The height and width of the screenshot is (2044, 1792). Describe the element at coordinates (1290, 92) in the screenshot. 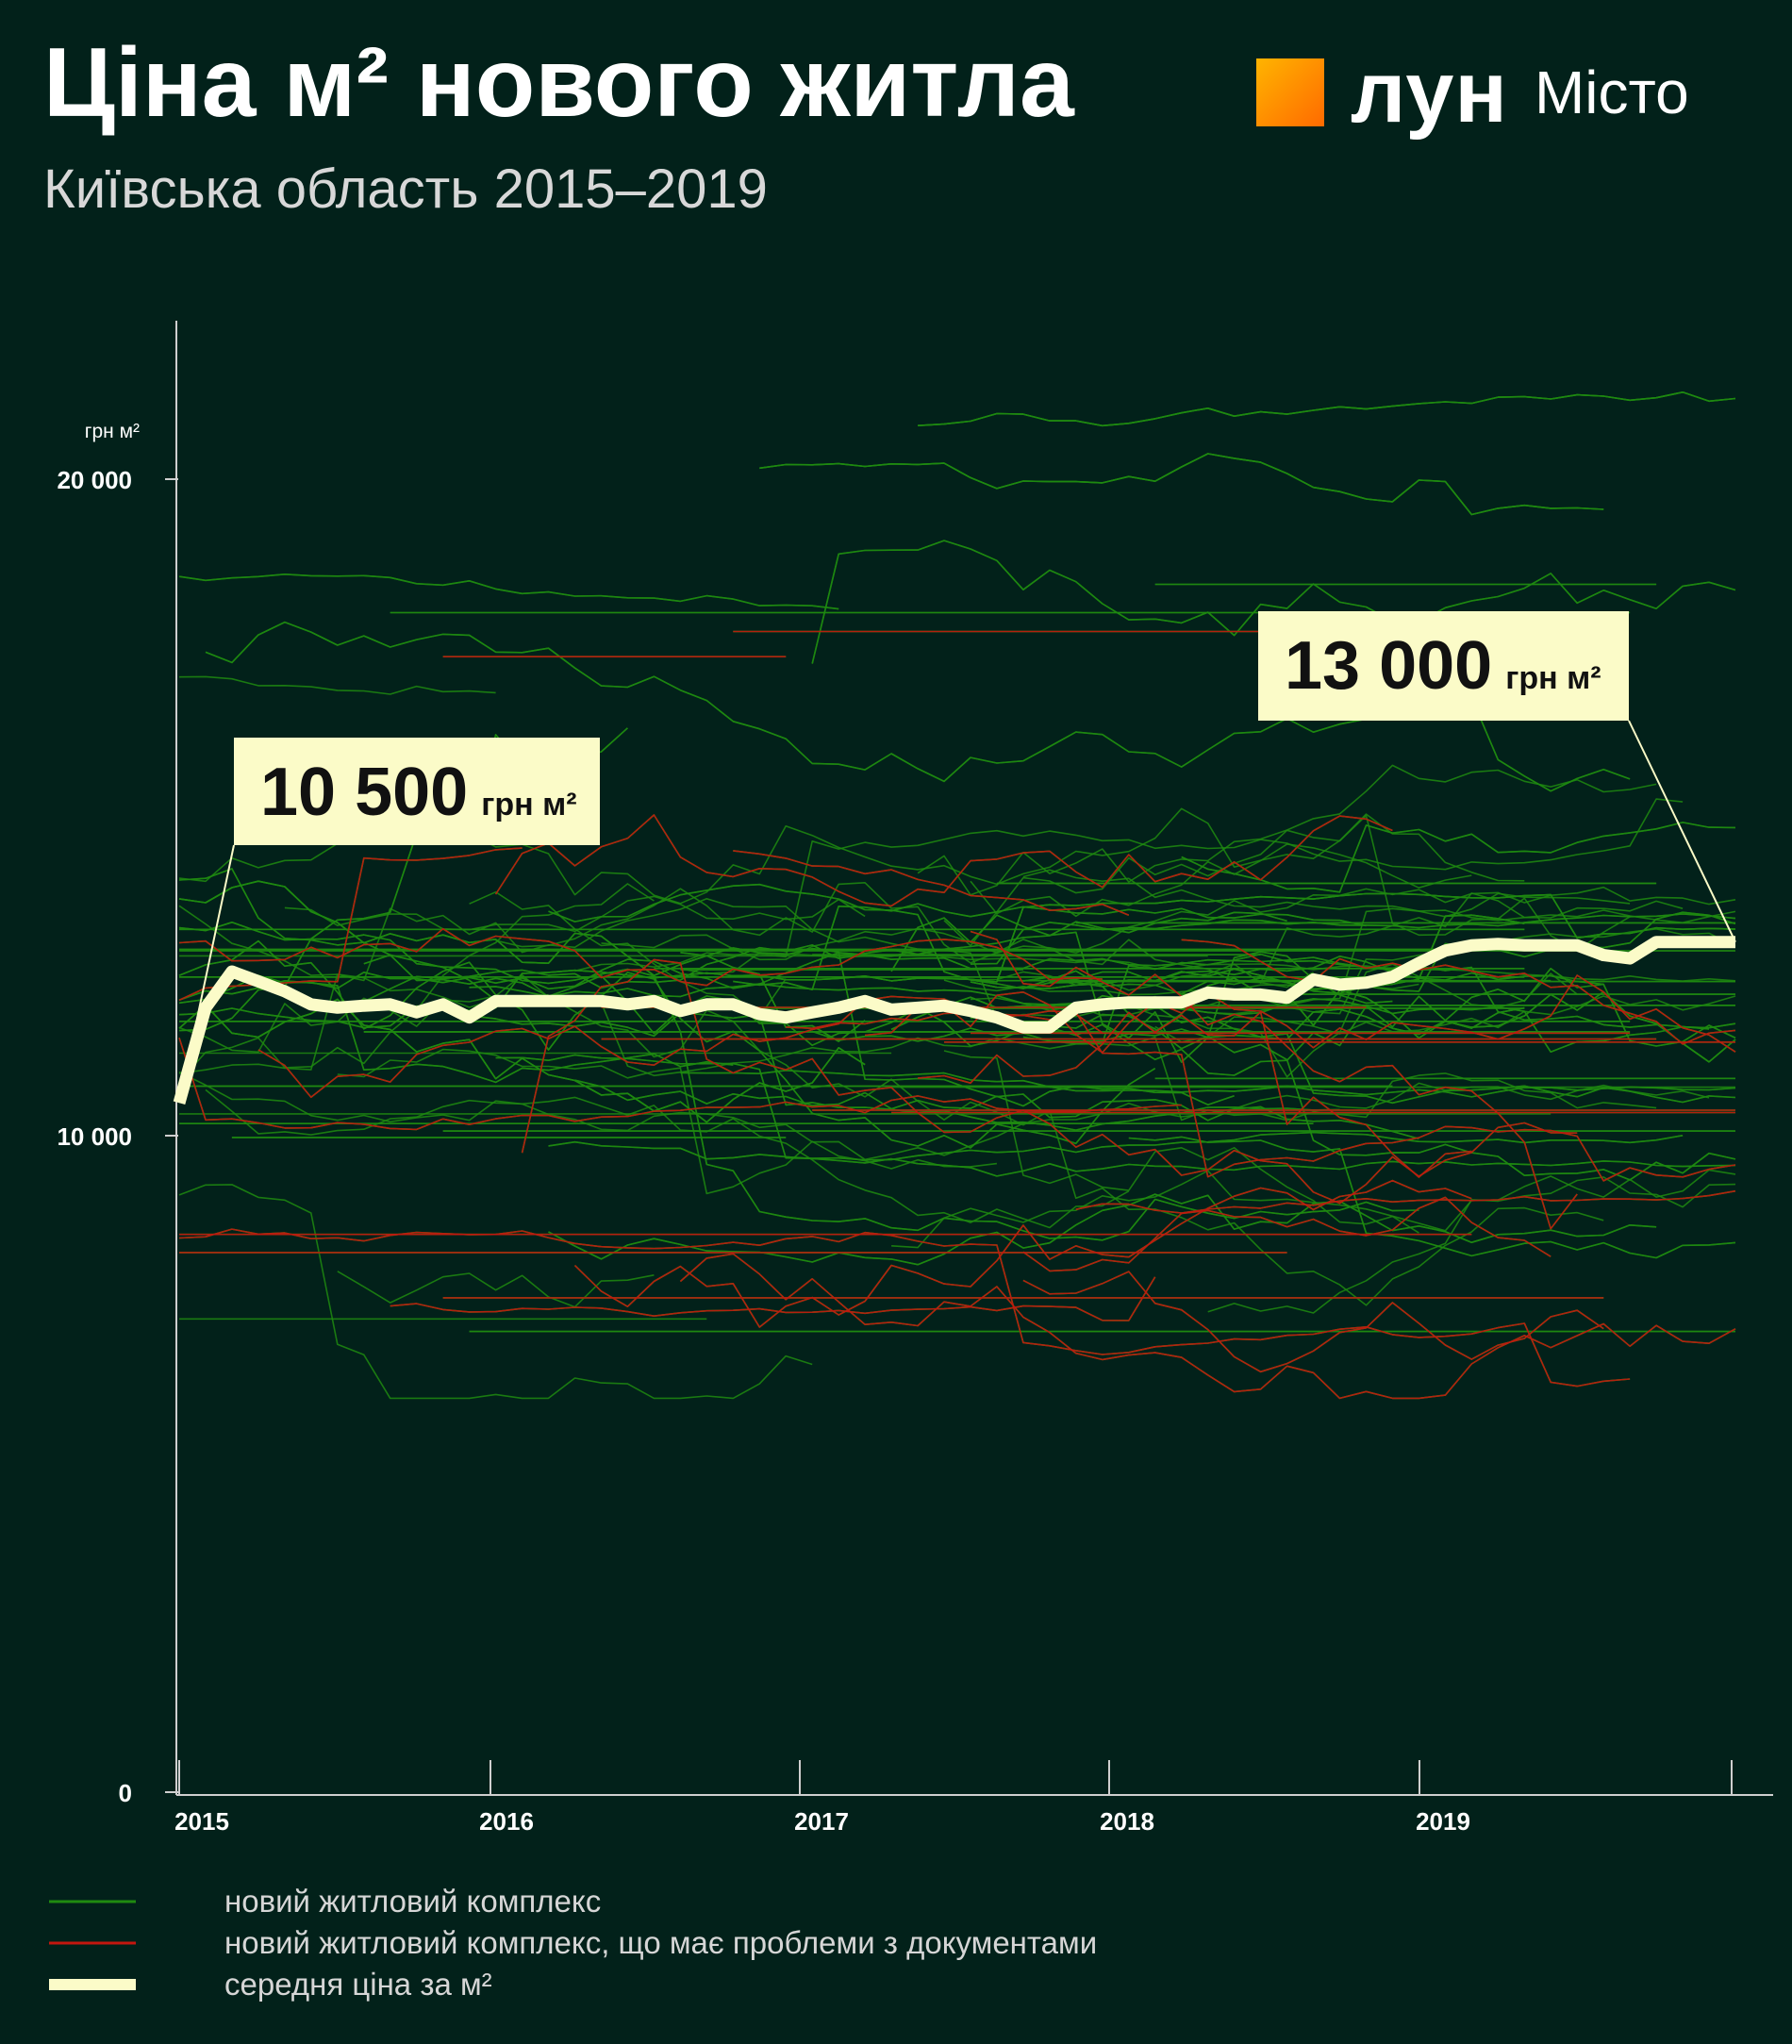

I see `logo-square-icon` at that location.